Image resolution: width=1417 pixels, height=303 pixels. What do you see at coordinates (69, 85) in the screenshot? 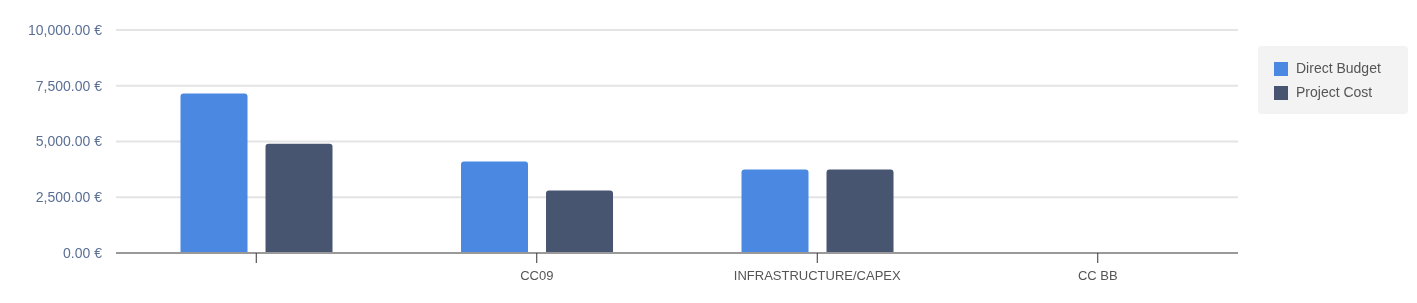
I see `y-tick-label: 7,500.00 €` at bounding box center [69, 85].